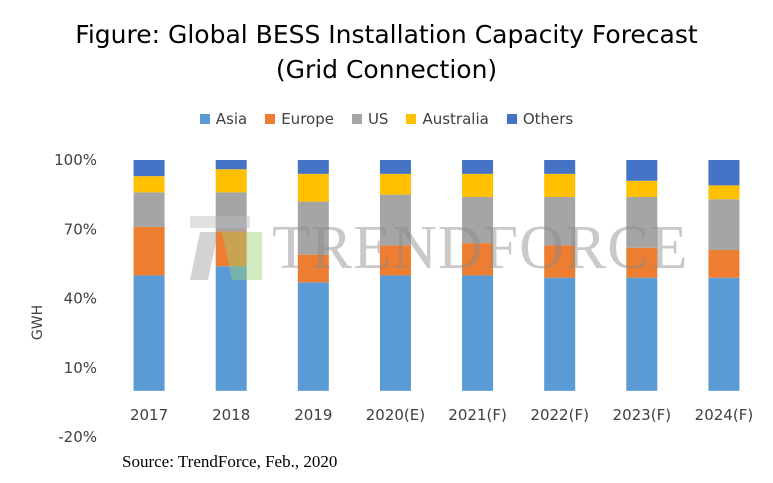 The image size is (773, 483). I want to click on bar-us-2019, so click(313, 228).